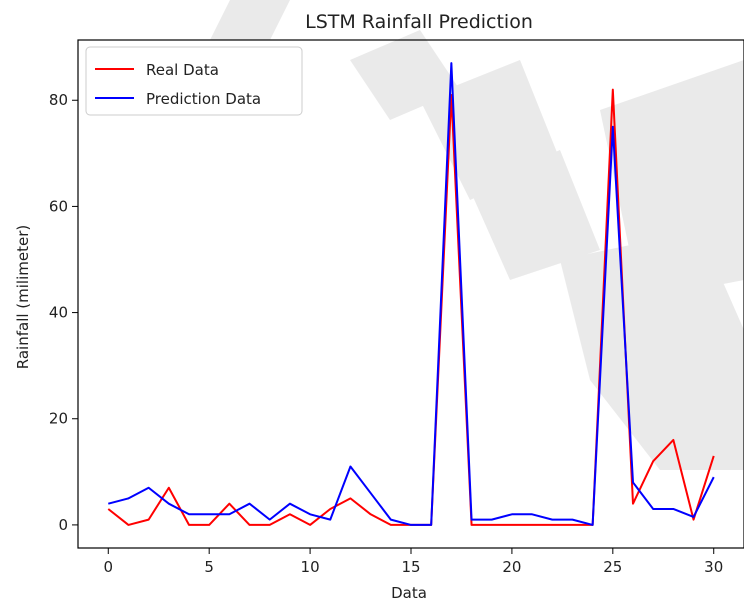 This screenshot has height=605, width=744. I want to click on x-axis: 0 5 10 15 20 25 30, so click(413, 562).